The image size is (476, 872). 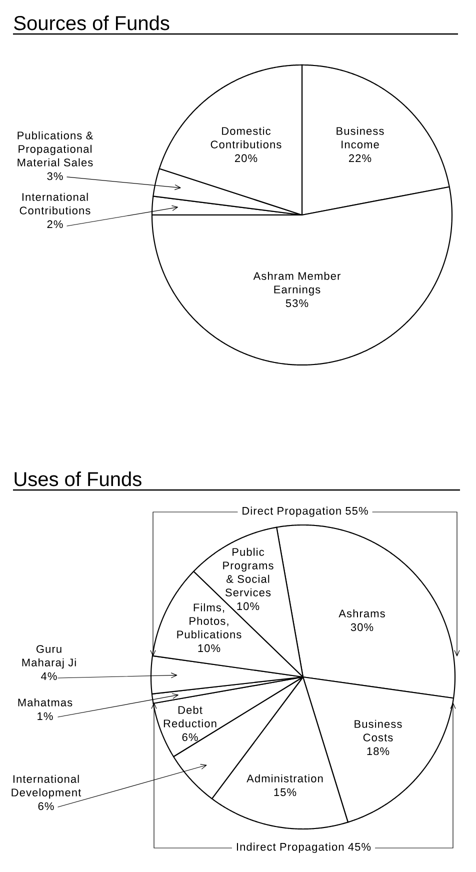 What do you see at coordinates (246, 137) in the screenshot?
I see `slice-label: Domestic Contributions` at bounding box center [246, 137].